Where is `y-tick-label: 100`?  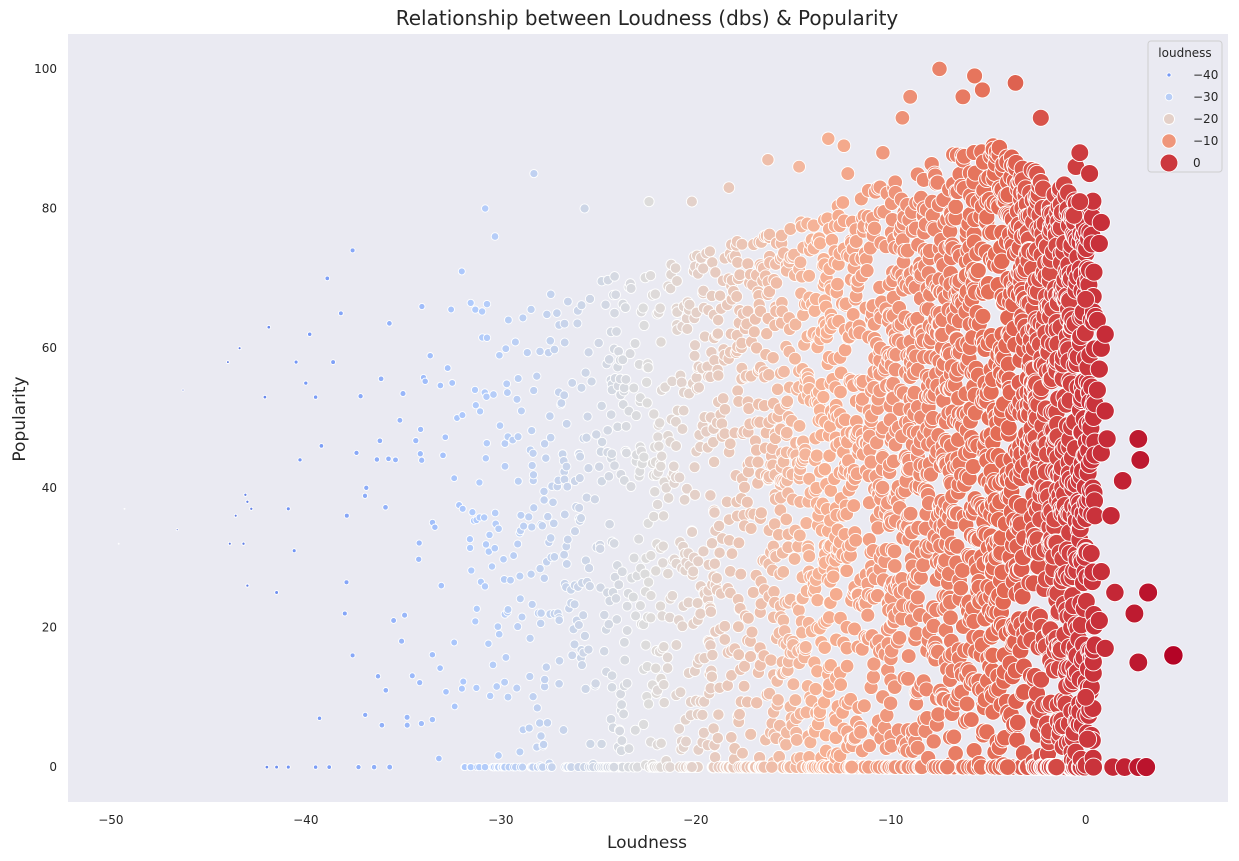 y-tick-label: 100 is located at coordinates (45, 69).